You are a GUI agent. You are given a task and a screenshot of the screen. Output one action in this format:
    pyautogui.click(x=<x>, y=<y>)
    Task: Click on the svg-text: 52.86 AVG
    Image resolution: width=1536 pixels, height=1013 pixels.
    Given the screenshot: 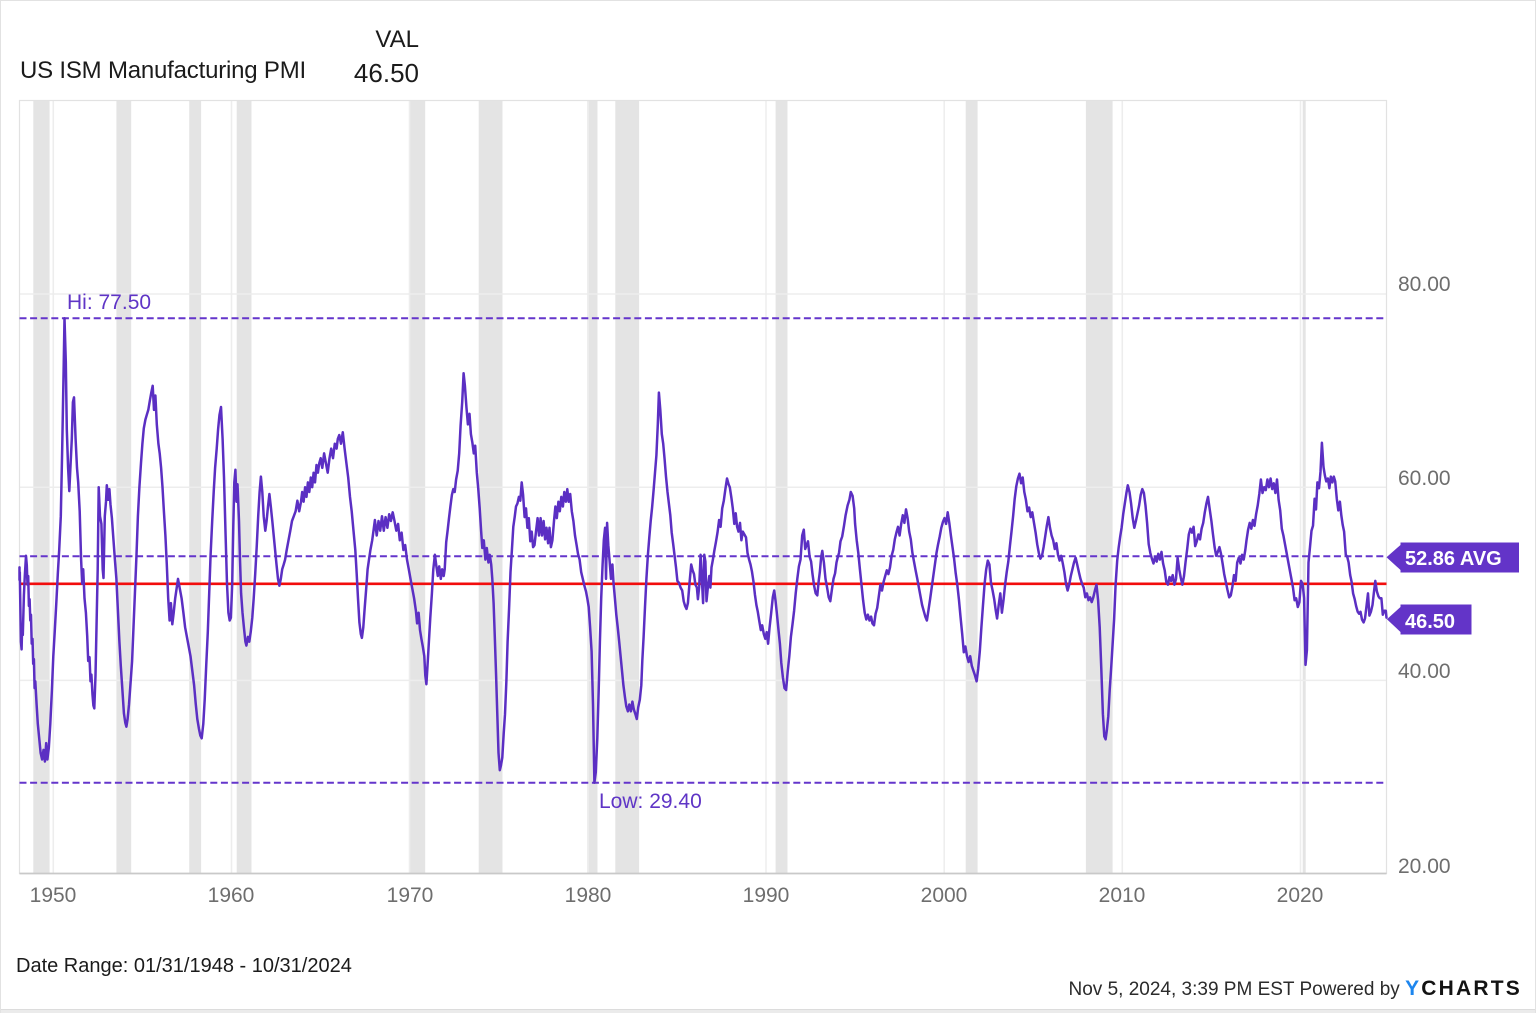 What is the action you would take?
    pyautogui.click(x=1453, y=559)
    